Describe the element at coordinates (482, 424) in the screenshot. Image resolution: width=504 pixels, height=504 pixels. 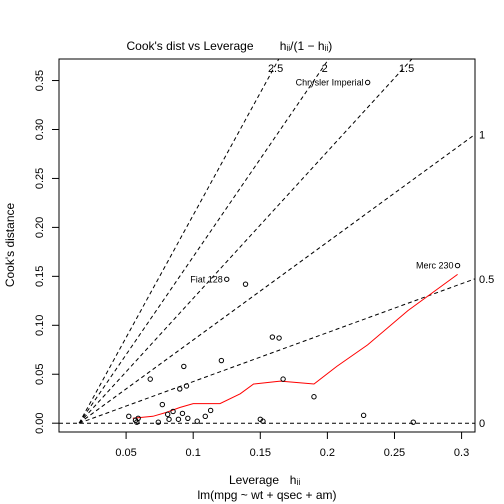
I see `contour-label-zero: 0` at that location.